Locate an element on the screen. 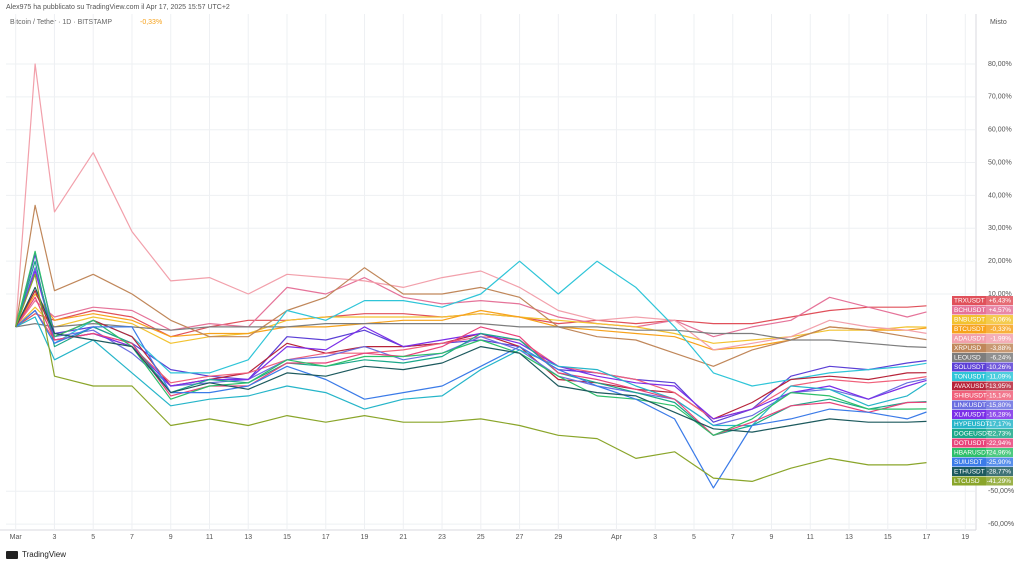 This screenshot has width=1024, height=564. legend-tag: HBARUSDT-24,96% is located at coordinates (982, 452).